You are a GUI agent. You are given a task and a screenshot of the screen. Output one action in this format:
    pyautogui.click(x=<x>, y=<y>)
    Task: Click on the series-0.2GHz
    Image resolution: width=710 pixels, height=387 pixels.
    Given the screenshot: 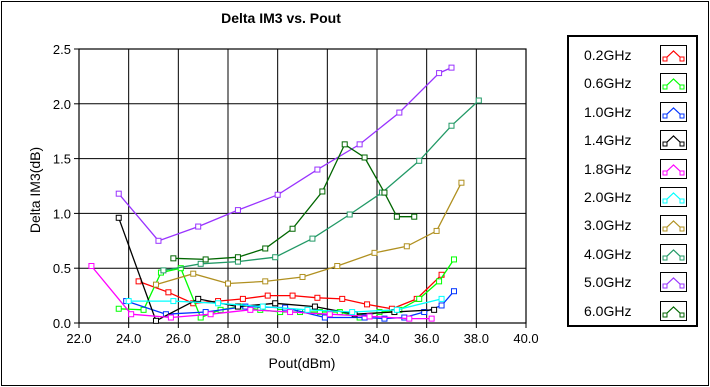 What is the action you would take?
    pyautogui.click(x=290, y=291)
    